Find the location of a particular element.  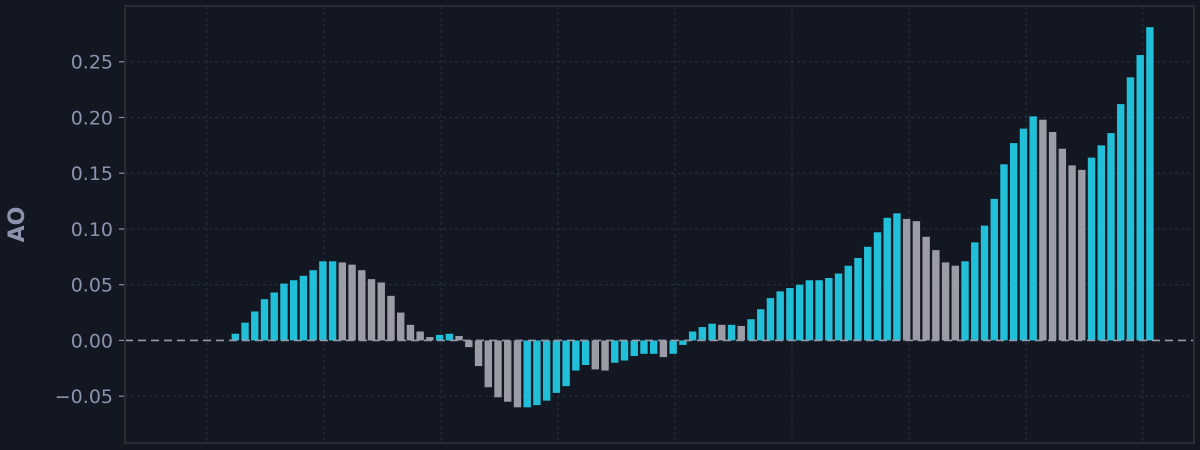

y-tick-label: 0.25 is located at coordinates (92, 63).